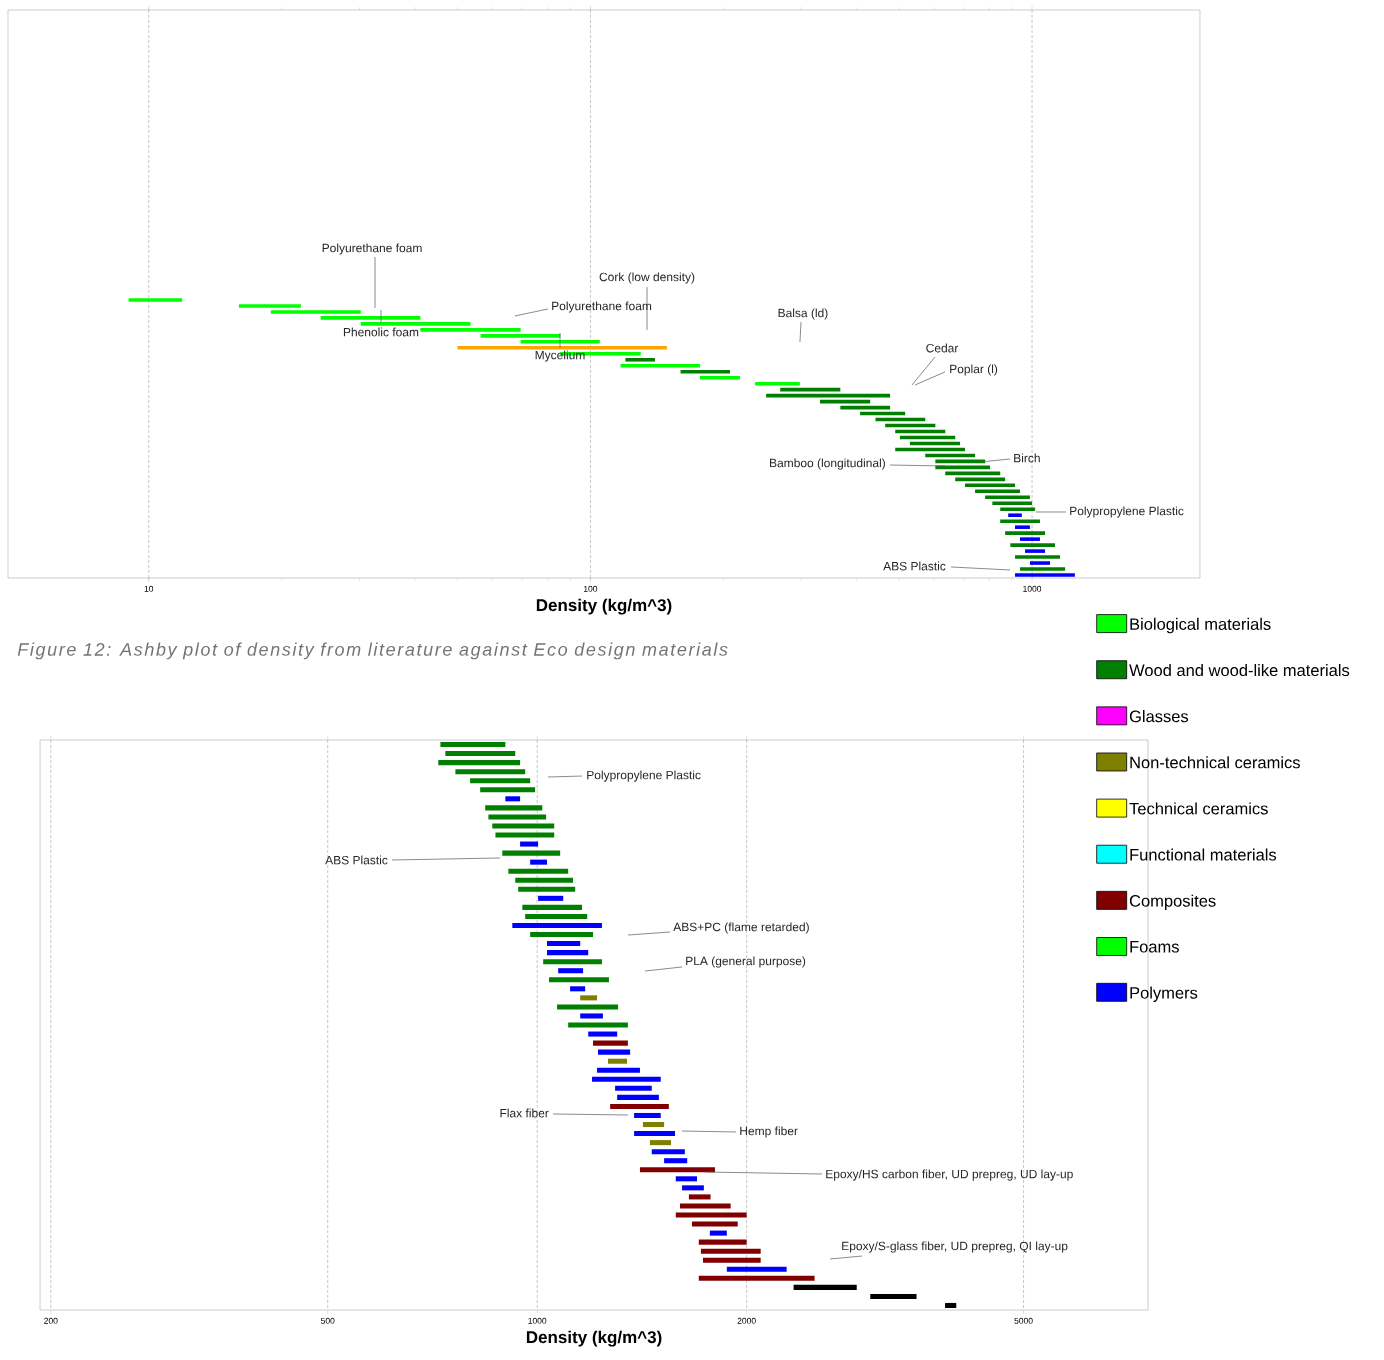 The width and height of the screenshot is (1384, 1360). What do you see at coordinates (149, 588) in the screenshot?
I see `x-tick-label: 10` at bounding box center [149, 588].